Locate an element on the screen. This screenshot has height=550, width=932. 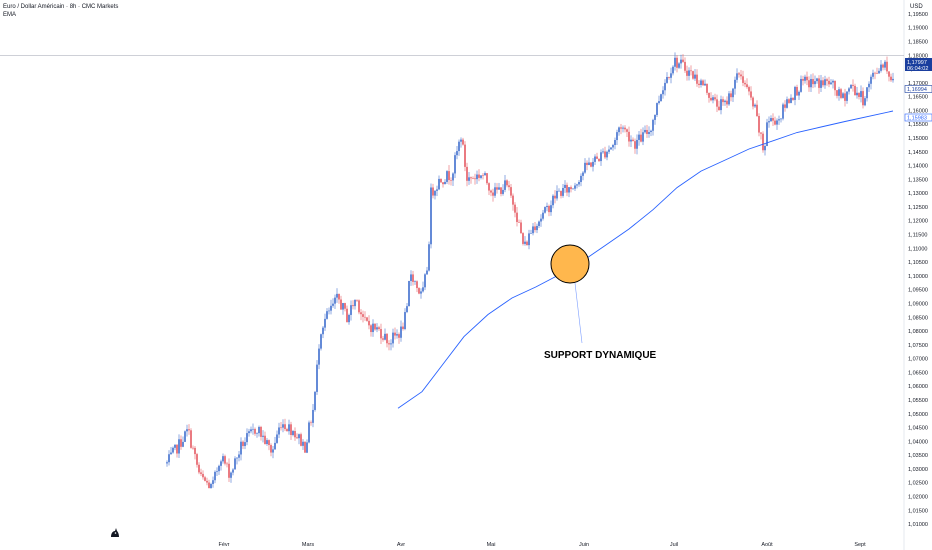
price-tick-label: 1,06000 is located at coordinates (918, 387).